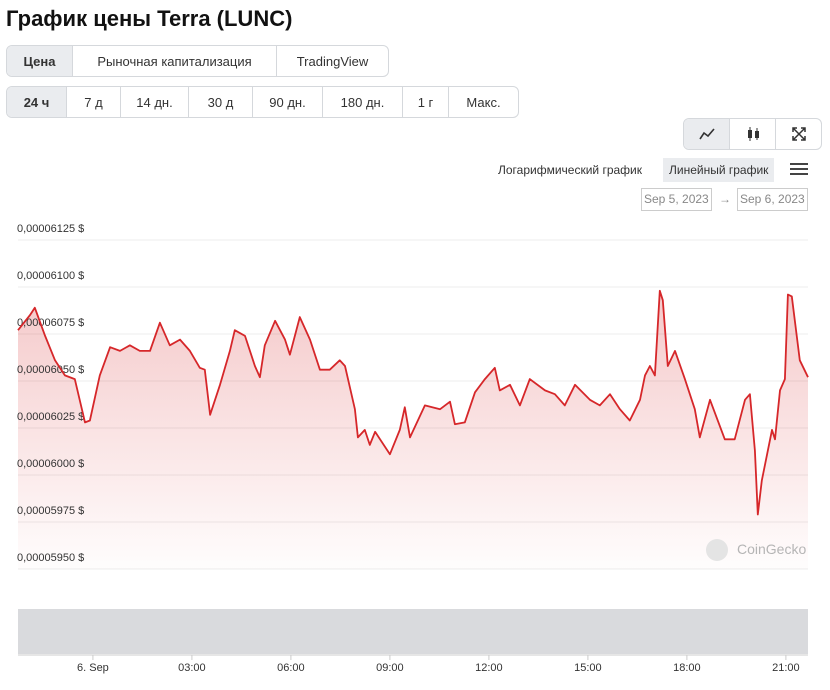 Image resolution: width=830 pixels, height=690 pixels. What do you see at coordinates (413, 631) in the screenshot?
I see `volume-band` at bounding box center [413, 631].